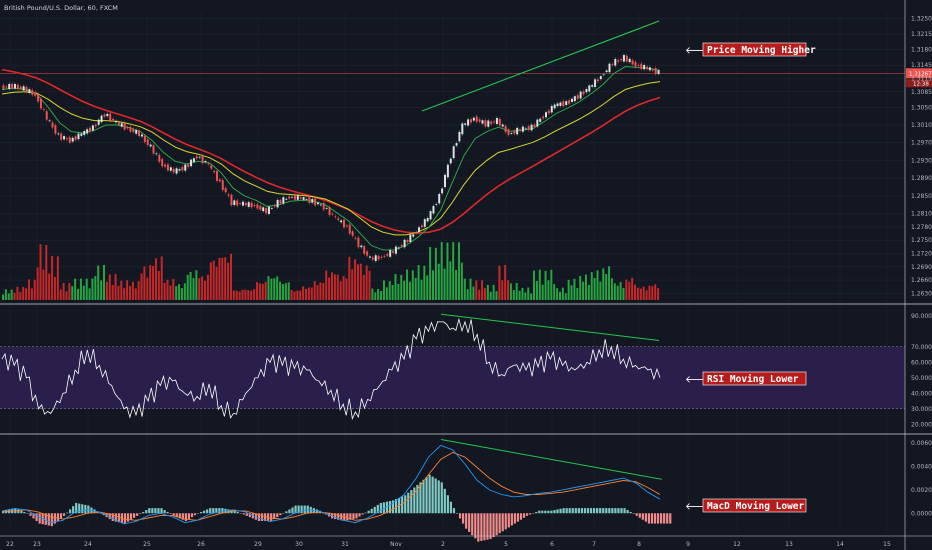  What do you see at coordinates (921, 78) in the screenshot?
I see `price-y-tick: 1.31150` at bounding box center [921, 78].